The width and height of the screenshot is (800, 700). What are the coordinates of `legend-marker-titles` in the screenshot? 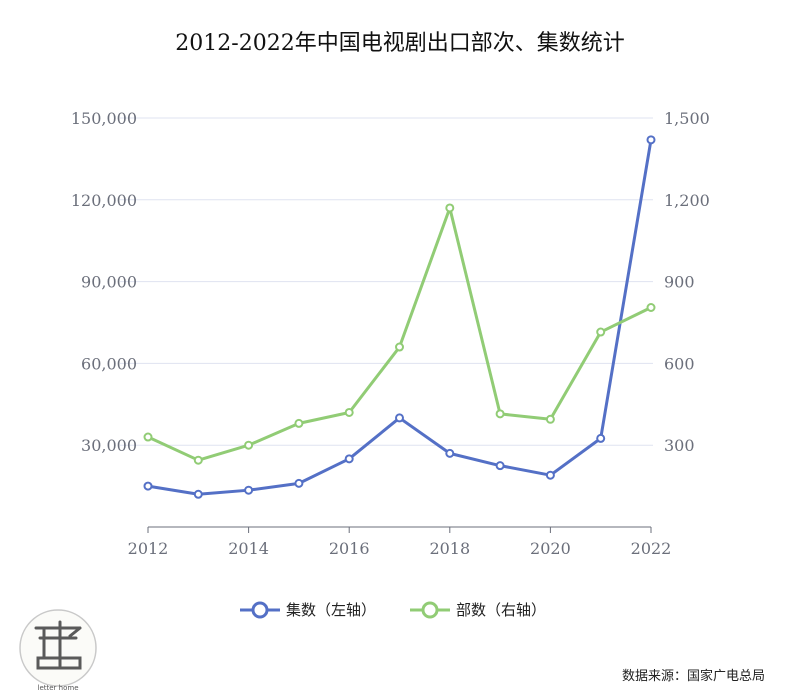 It's located at (430, 610).